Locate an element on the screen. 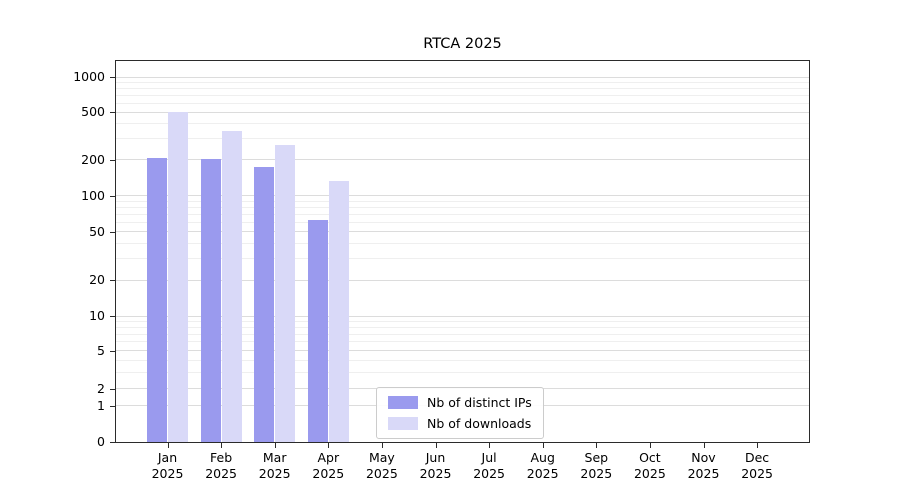 This screenshot has width=900, height=500. x-axis-tick-label: May 2025 is located at coordinates (381, 465).